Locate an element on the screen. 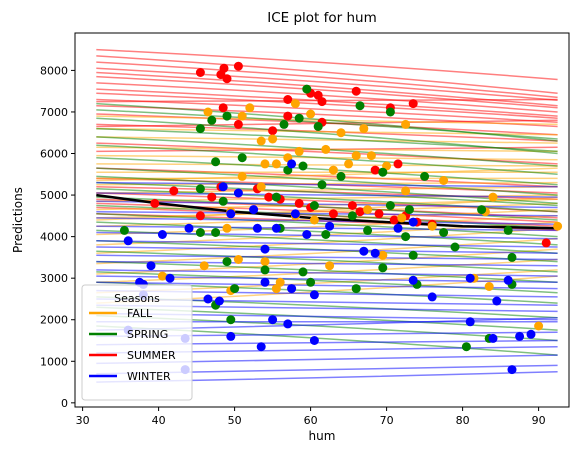 Image resolution: width=580 pixels, height=453 pixels. x-tick-label-30: 30 is located at coordinates (83, 420).